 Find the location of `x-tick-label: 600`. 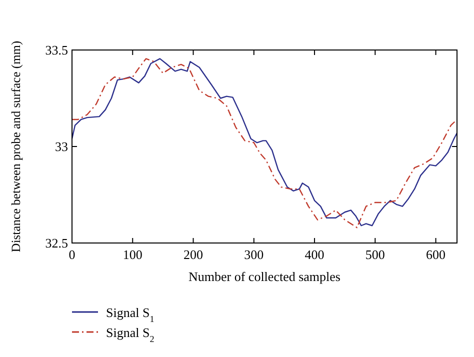

x-tick-label: 600 is located at coordinates (436, 254).